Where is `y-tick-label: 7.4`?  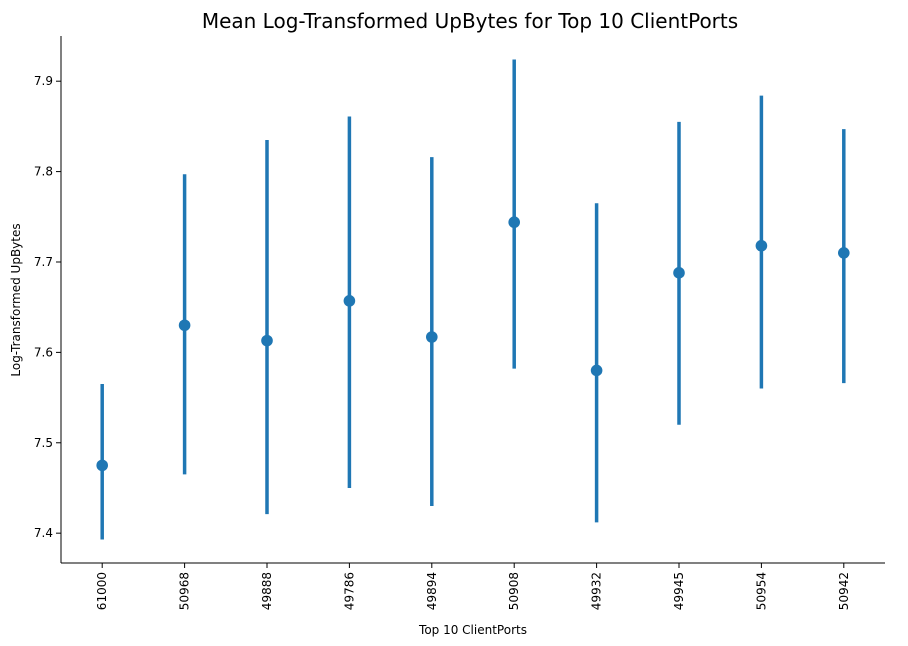
y-tick-label: 7.4 is located at coordinates (43, 533).